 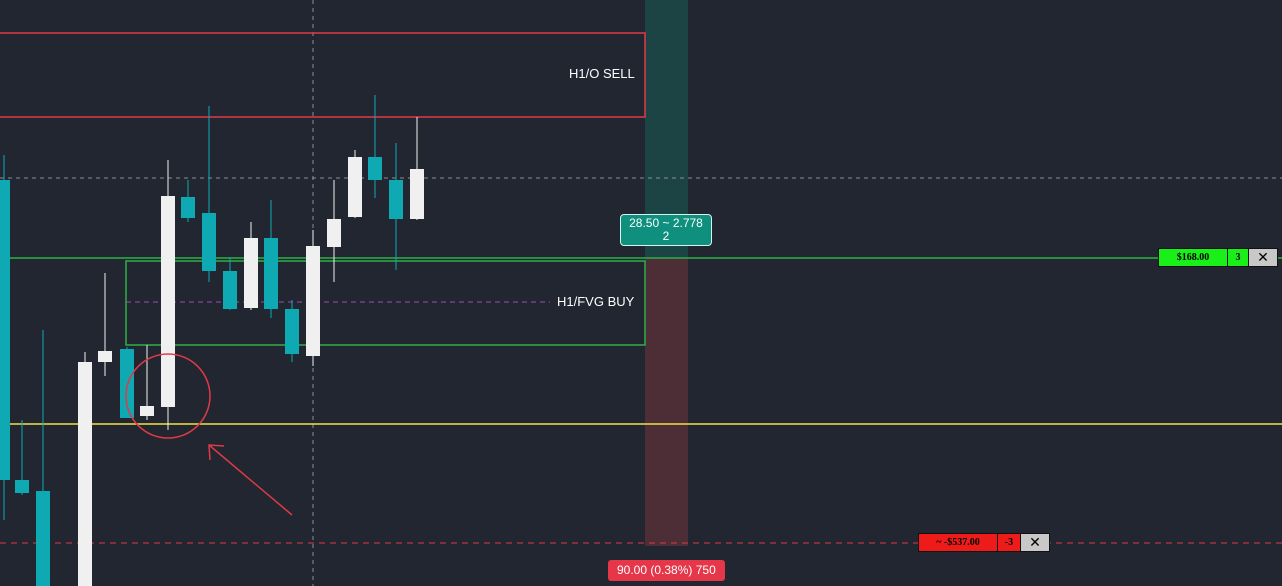 I want to click on sell-zone-box, so click(x=323, y=75).